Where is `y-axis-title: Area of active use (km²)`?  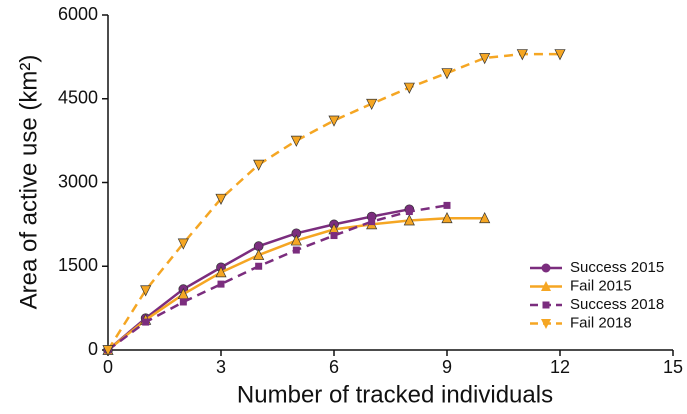
y-axis-title: Area of active use (km²) is located at coordinates (28, 182).